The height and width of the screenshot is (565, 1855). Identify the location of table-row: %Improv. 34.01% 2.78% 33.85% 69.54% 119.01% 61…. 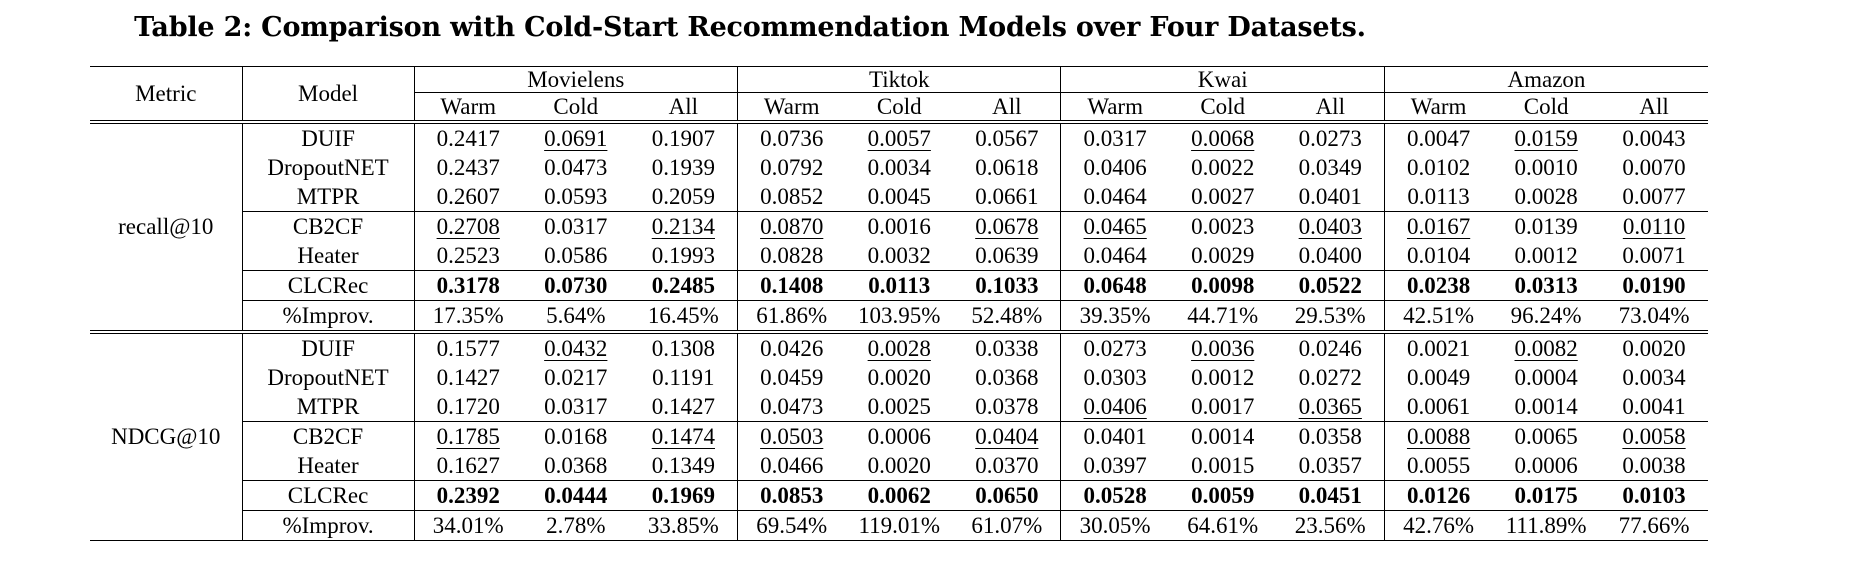
(899, 525).